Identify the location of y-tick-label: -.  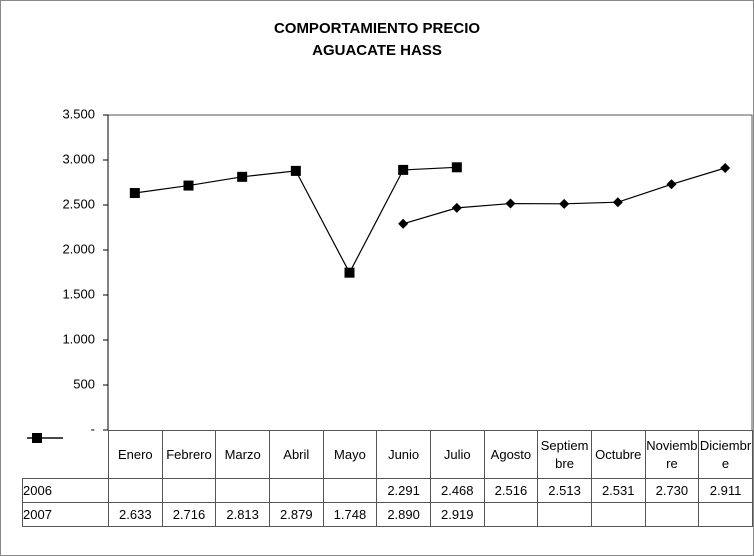
(93, 428).